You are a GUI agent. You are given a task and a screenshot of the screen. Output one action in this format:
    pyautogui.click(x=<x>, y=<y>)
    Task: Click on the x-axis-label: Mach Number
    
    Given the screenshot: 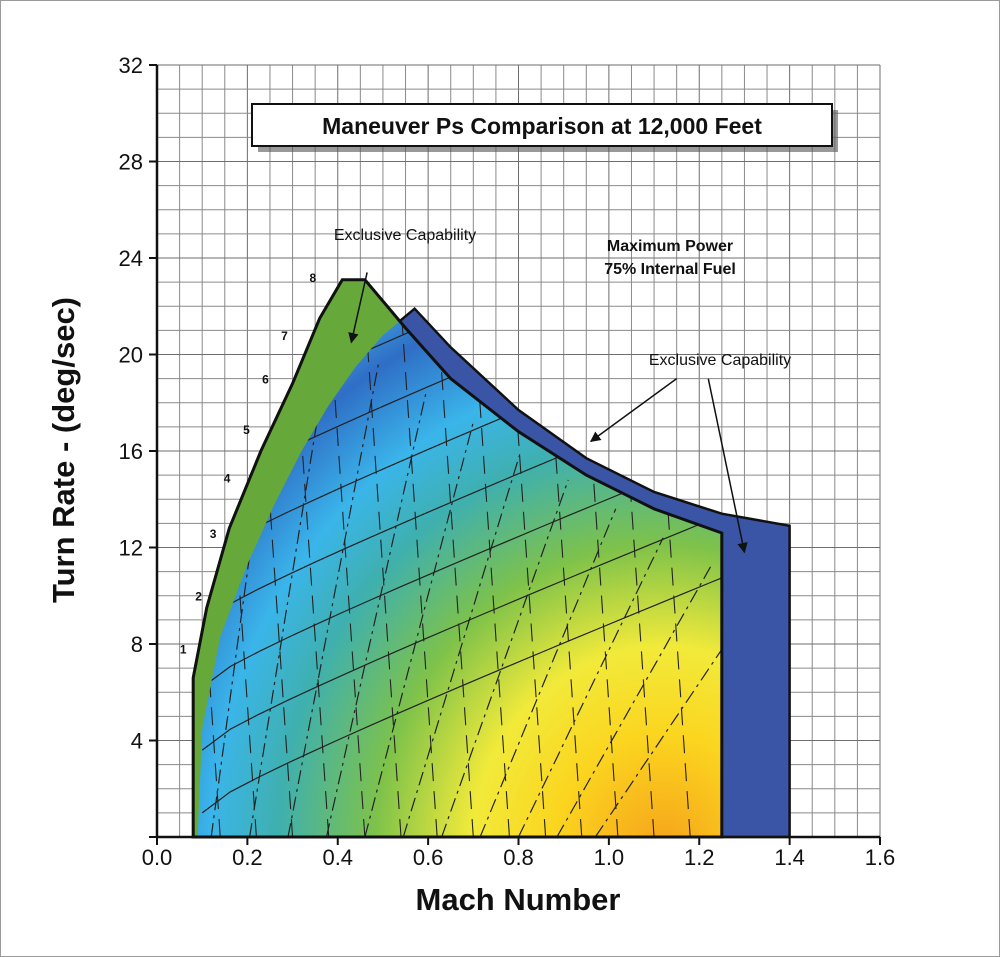 What is the action you would take?
    pyautogui.click(x=518, y=899)
    